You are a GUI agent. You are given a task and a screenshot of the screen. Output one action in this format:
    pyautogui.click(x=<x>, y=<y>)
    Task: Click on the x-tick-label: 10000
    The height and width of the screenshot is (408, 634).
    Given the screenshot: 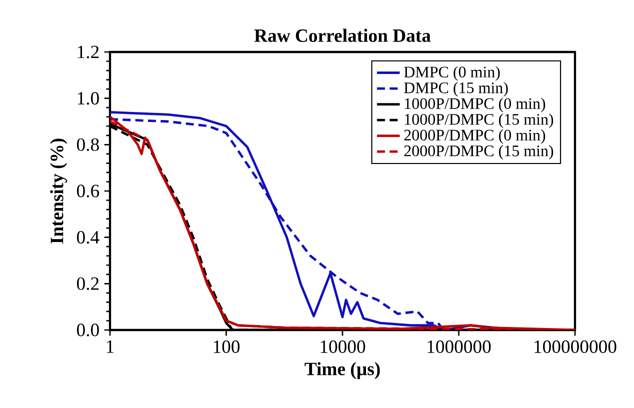 What is the action you would take?
    pyautogui.click(x=343, y=347)
    